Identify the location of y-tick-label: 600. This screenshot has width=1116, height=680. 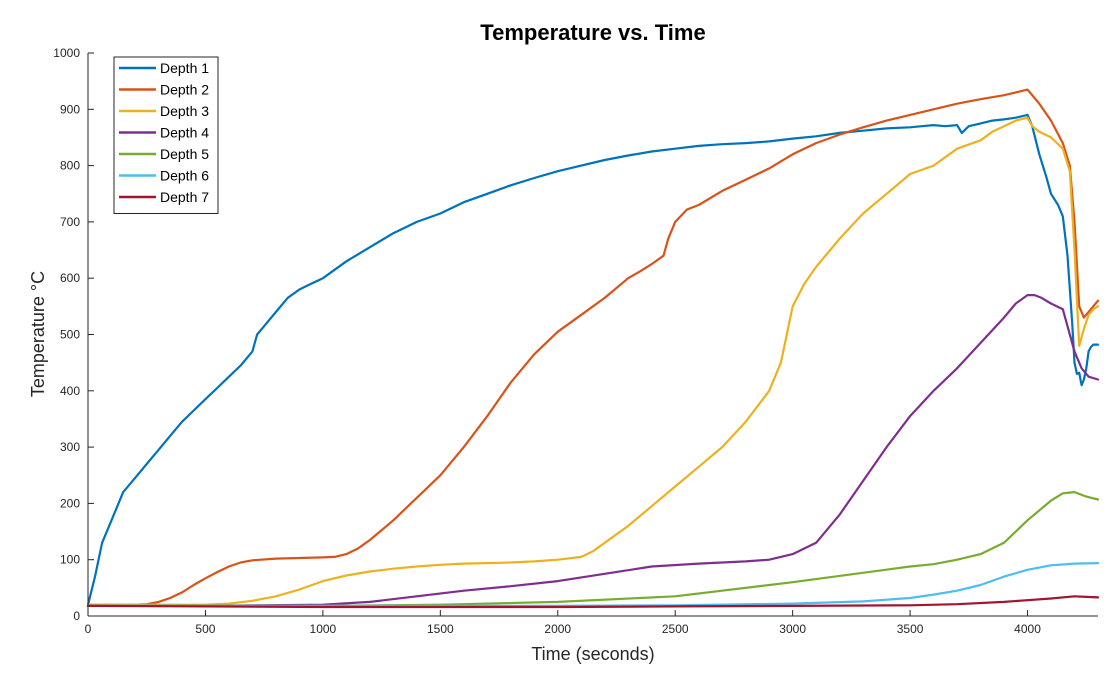
(70, 278).